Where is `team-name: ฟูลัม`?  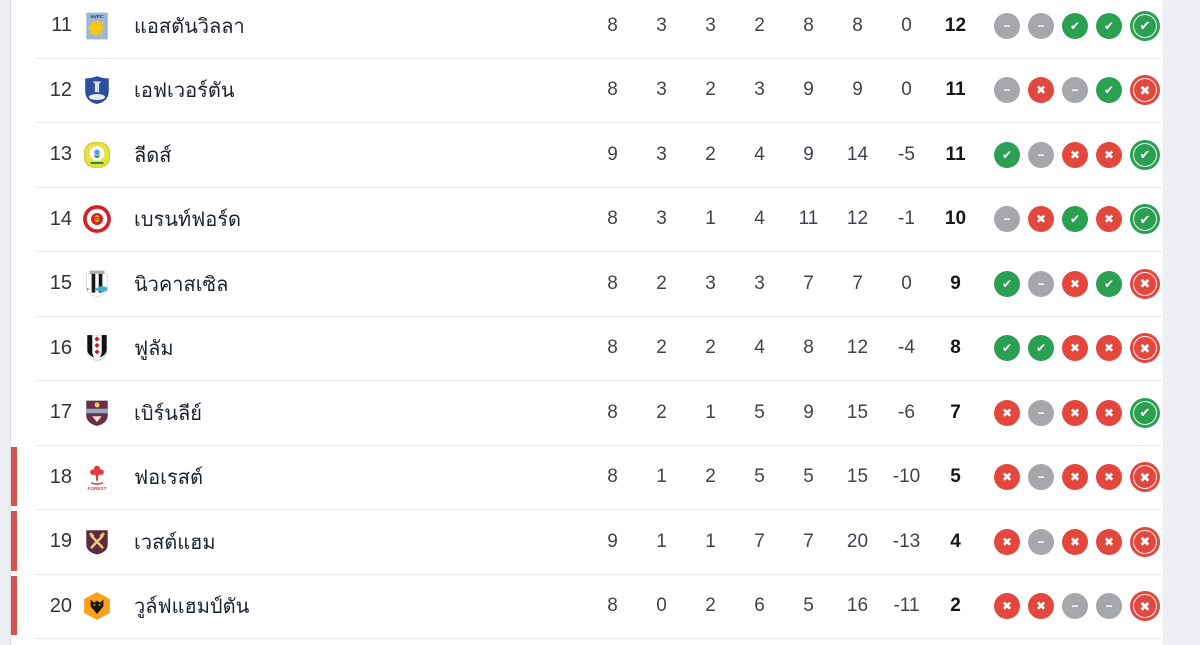 team-name: ฟูลัม is located at coordinates (154, 349).